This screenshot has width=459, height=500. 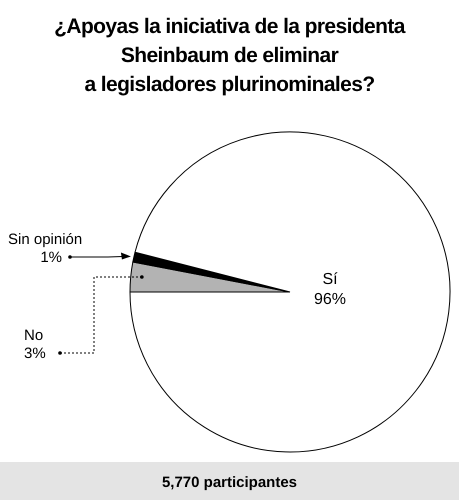 I want to click on slice-label: Sin opinión, so click(x=45, y=239).